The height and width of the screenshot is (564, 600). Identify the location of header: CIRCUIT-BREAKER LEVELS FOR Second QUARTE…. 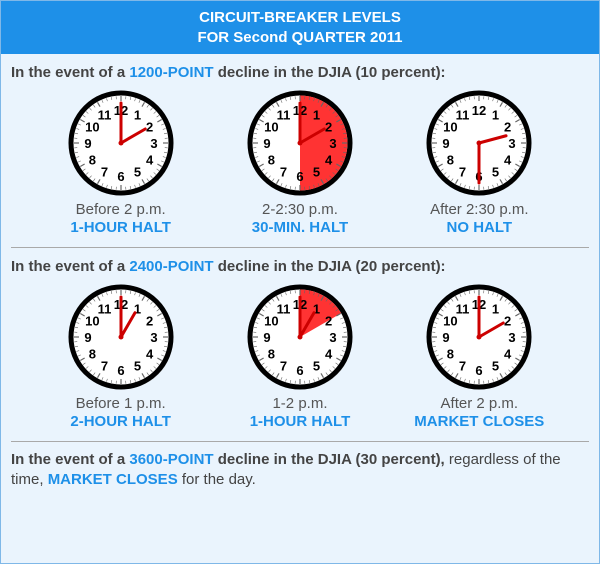
(300, 27).